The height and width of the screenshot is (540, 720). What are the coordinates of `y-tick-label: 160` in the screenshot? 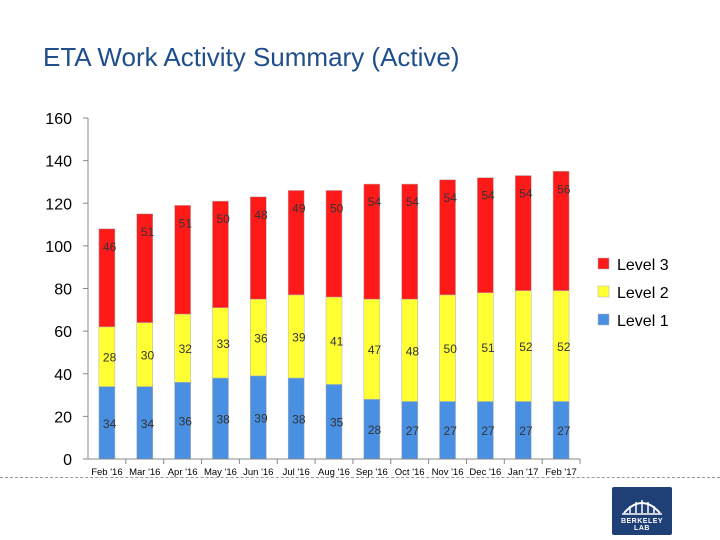 It's located at (58, 119).